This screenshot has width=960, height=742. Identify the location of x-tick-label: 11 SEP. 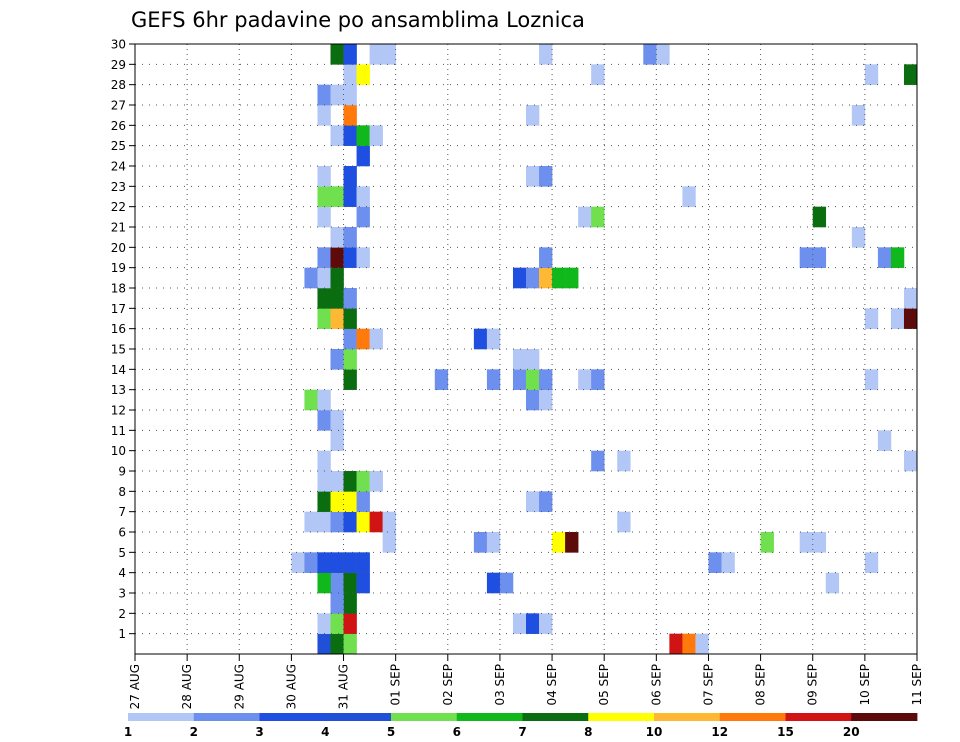
(917, 685).